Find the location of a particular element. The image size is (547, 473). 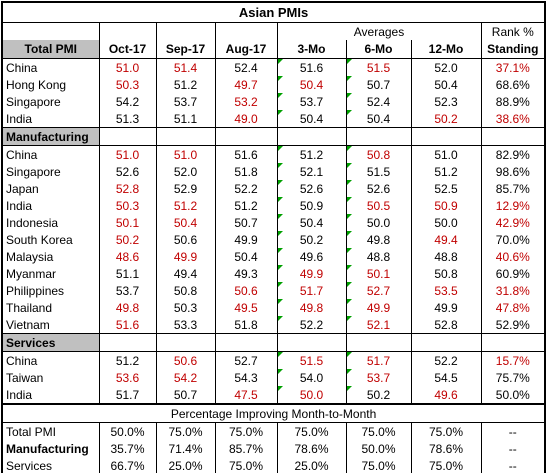

value-cell: 52.0 is located at coordinates (185, 171).